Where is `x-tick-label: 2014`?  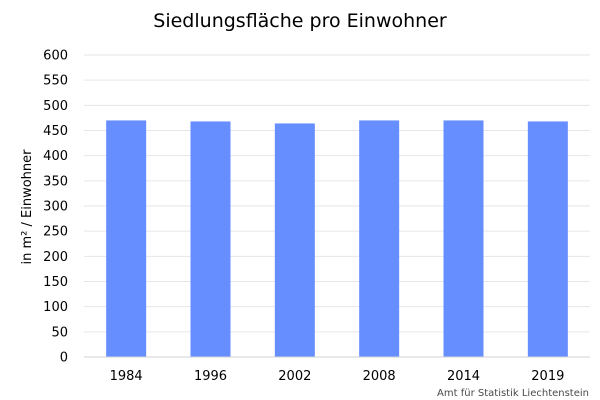 x-tick-label: 2014 is located at coordinates (463, 376).